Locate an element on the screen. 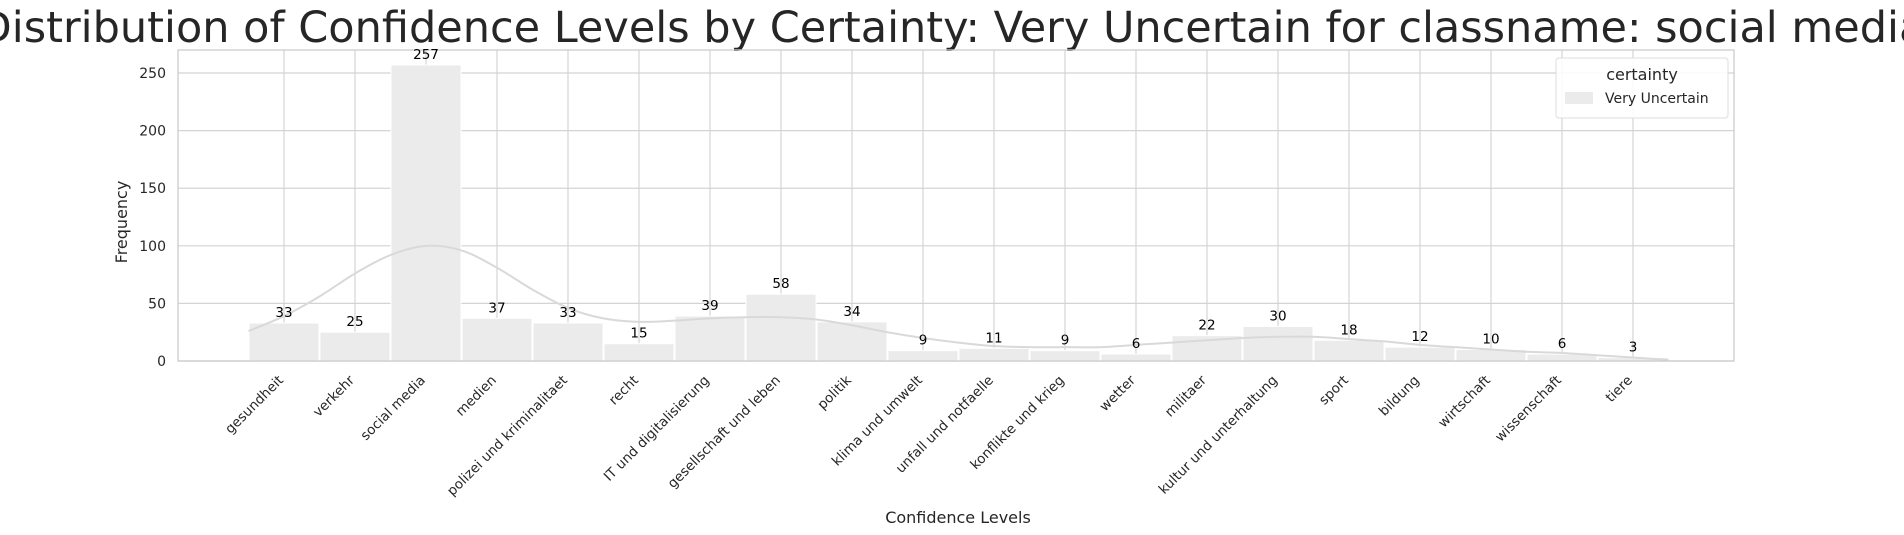  x-tick-label: polizei und kriminalitaet is located at coordinates (507, 436).